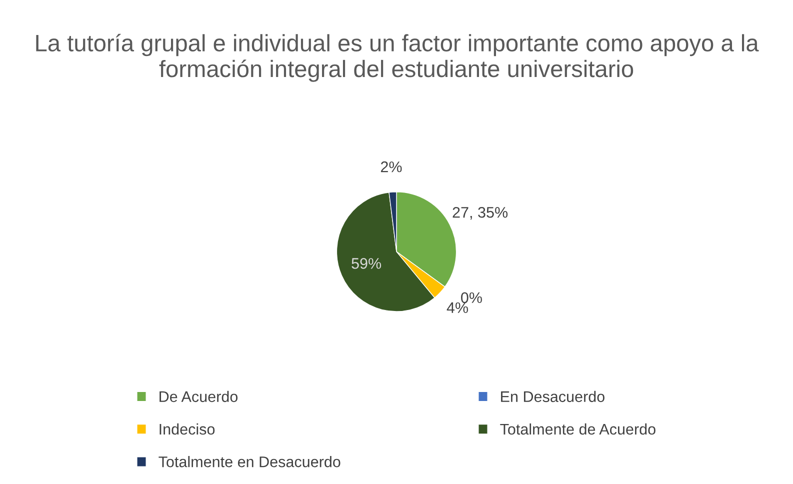  Describe the element at coordinates (552, 396) in the screenshot. I see `legend-label: En Desacuerdo` at that location.